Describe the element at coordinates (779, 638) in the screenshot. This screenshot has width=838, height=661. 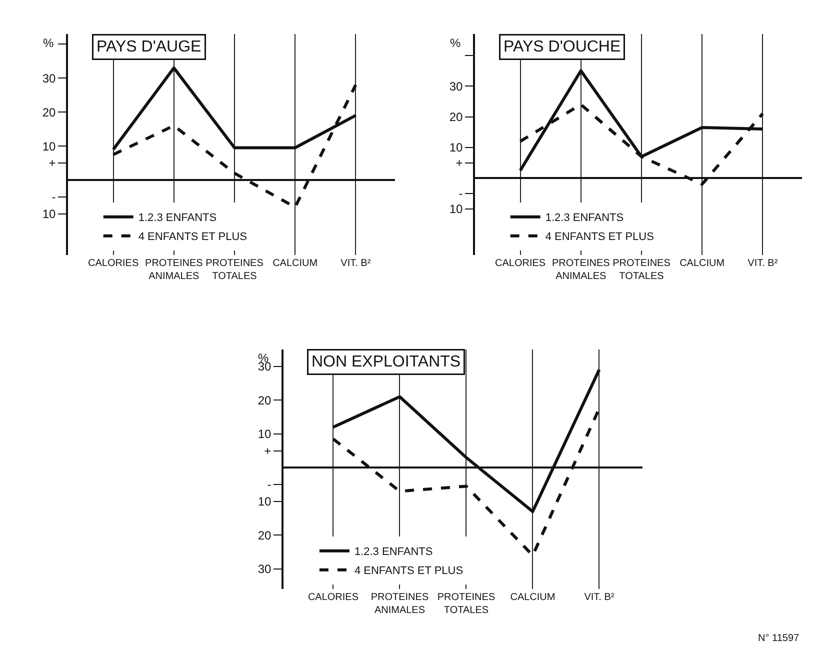
I see `text: N° 11597` at that location.